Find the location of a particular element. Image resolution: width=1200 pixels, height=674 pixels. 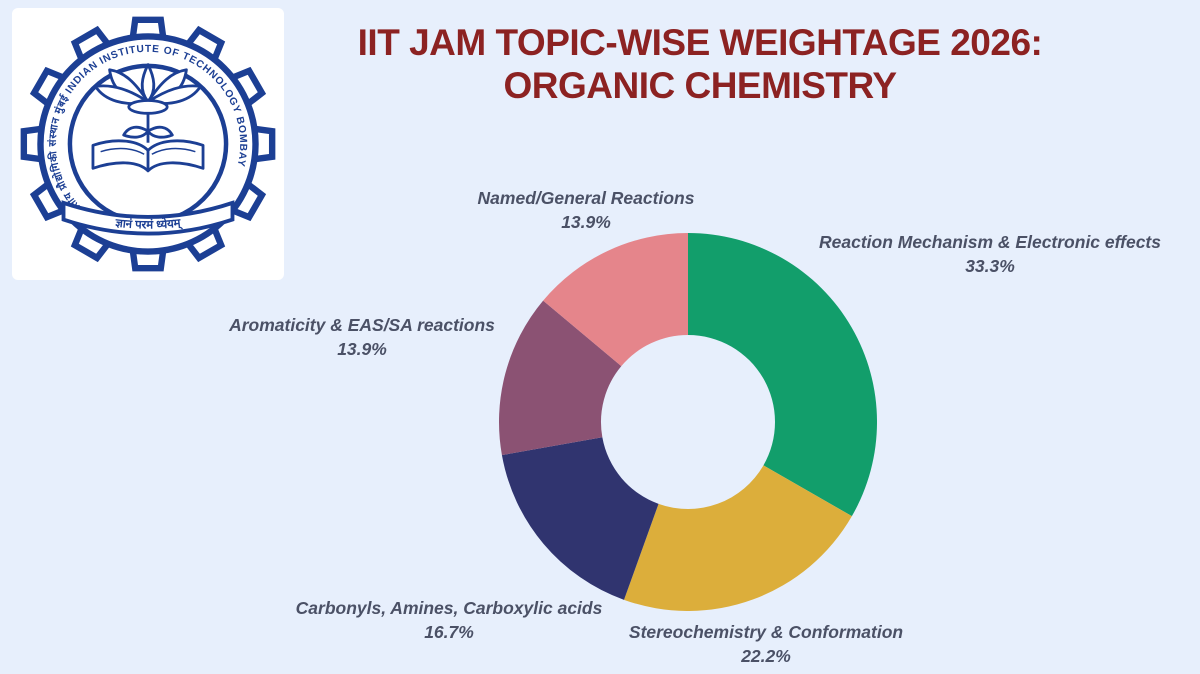

slice-label-text: Reaction Mechanism & Electronic effects is located at coordinates (989, 242).